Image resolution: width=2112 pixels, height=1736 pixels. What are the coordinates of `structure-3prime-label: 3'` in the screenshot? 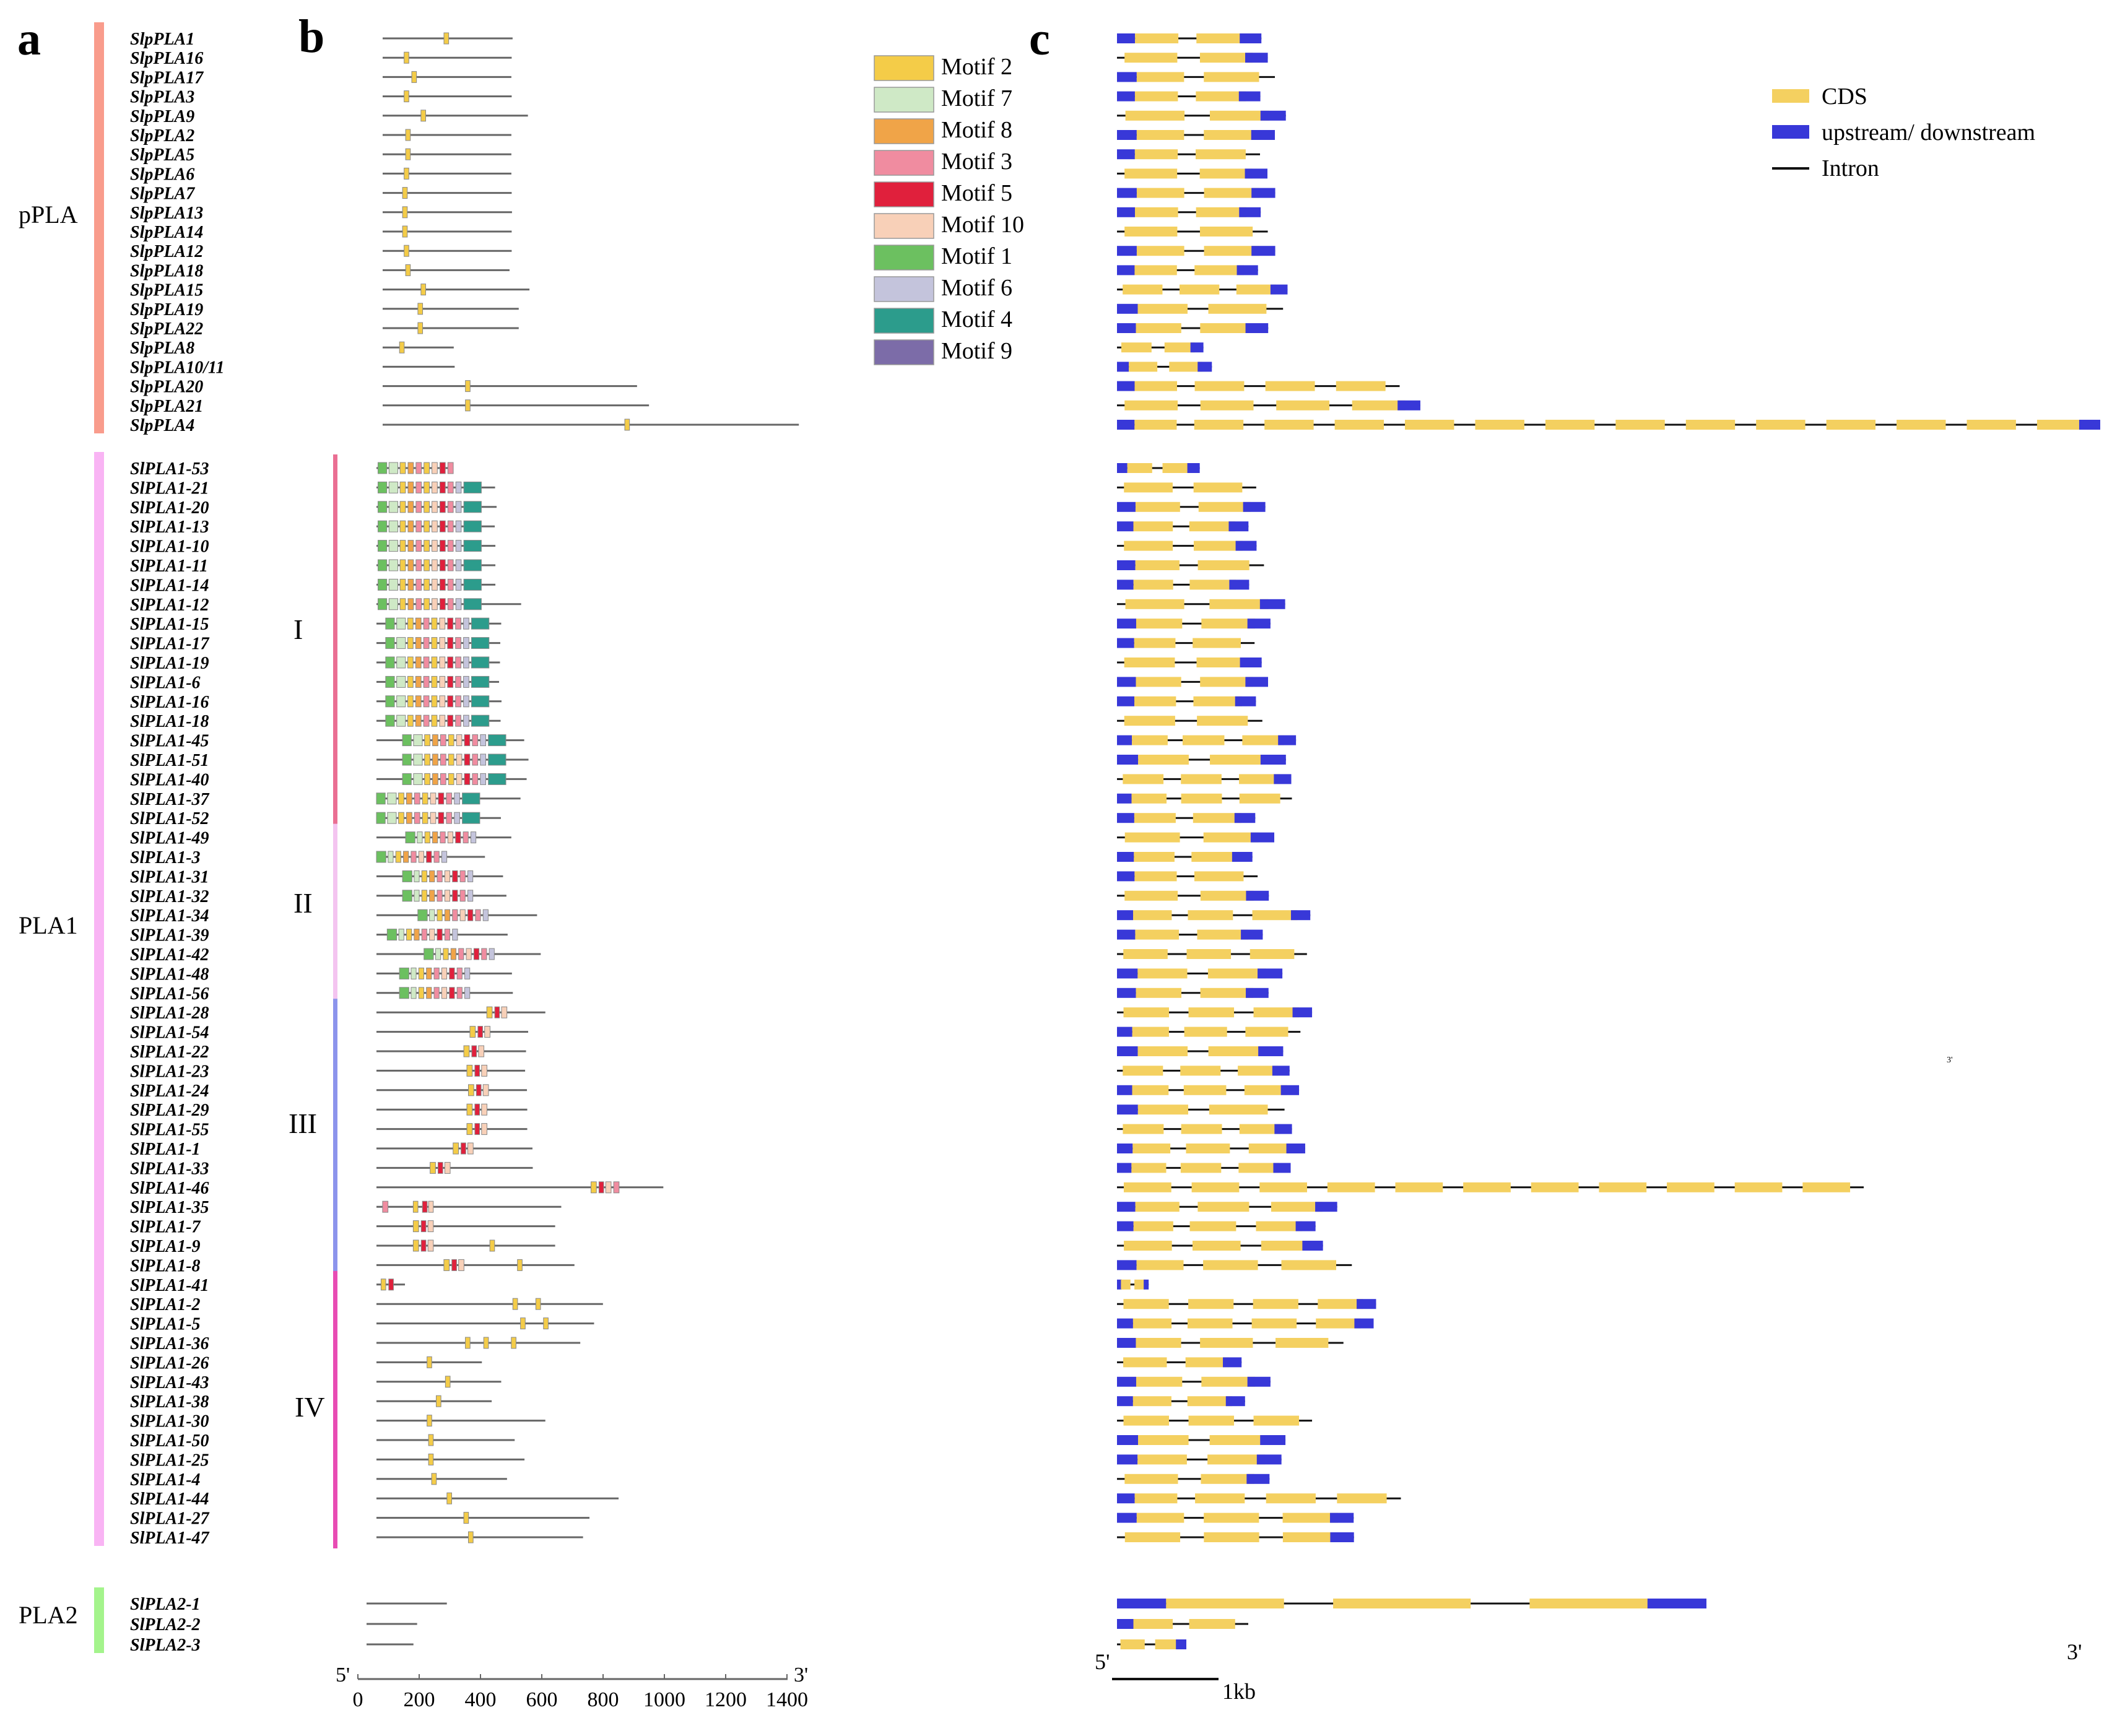 It's located at (2074, 1651).